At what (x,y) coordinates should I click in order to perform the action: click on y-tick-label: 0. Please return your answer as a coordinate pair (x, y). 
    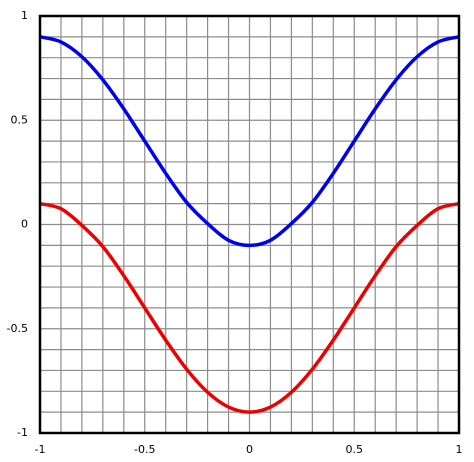
    Looking at the image, I should click on (24, 224).